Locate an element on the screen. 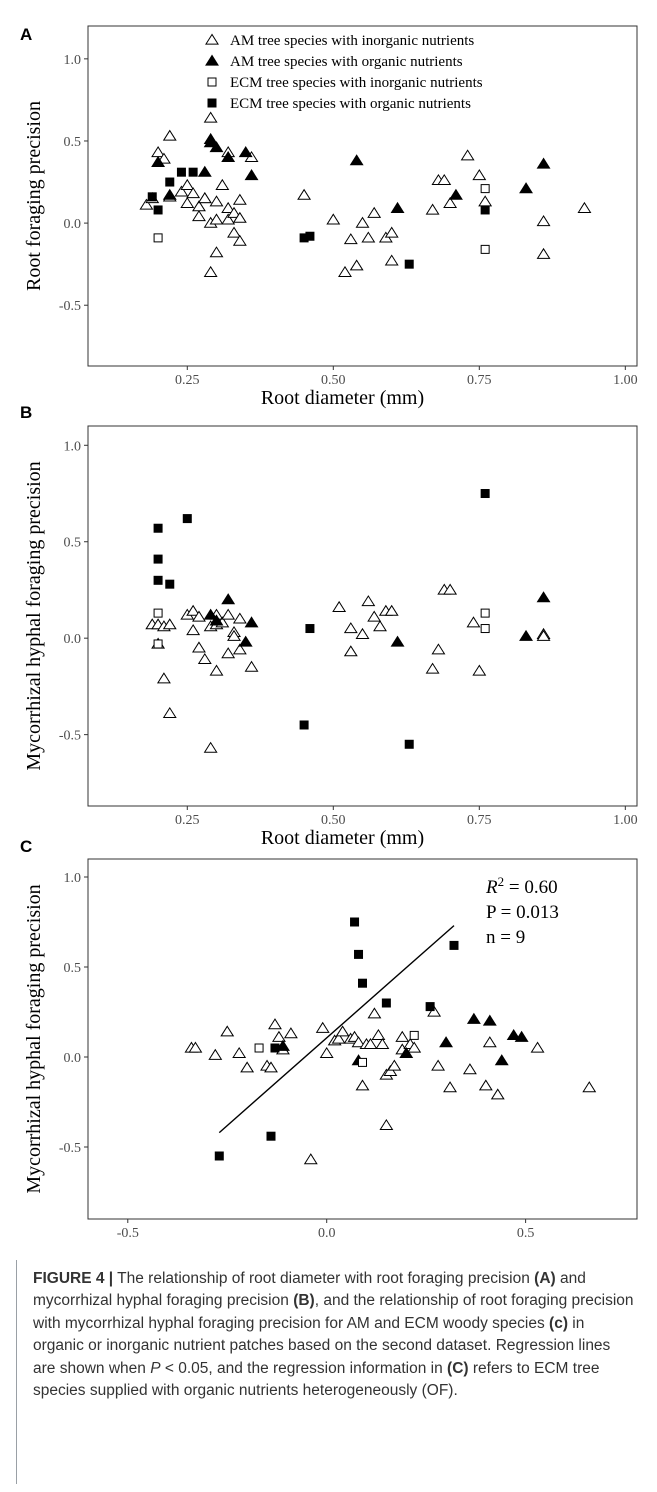 The width and height of the screenshot is (657, 1492). x-tick-label: 0.25 is located at coordinates (187, 820).